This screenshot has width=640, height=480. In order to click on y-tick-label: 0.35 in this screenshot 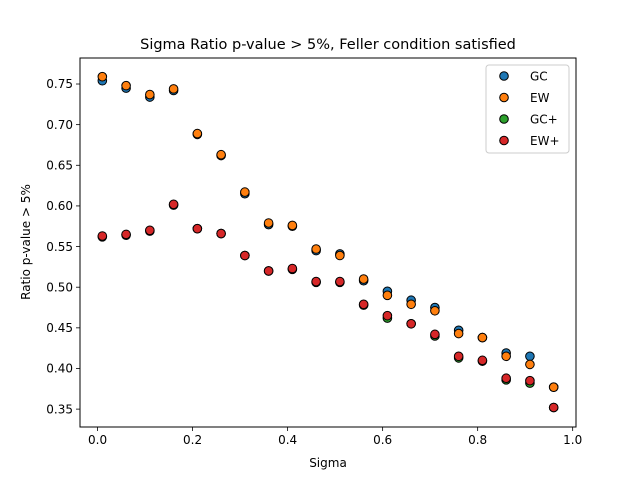, I will do `click(59, 409)`.